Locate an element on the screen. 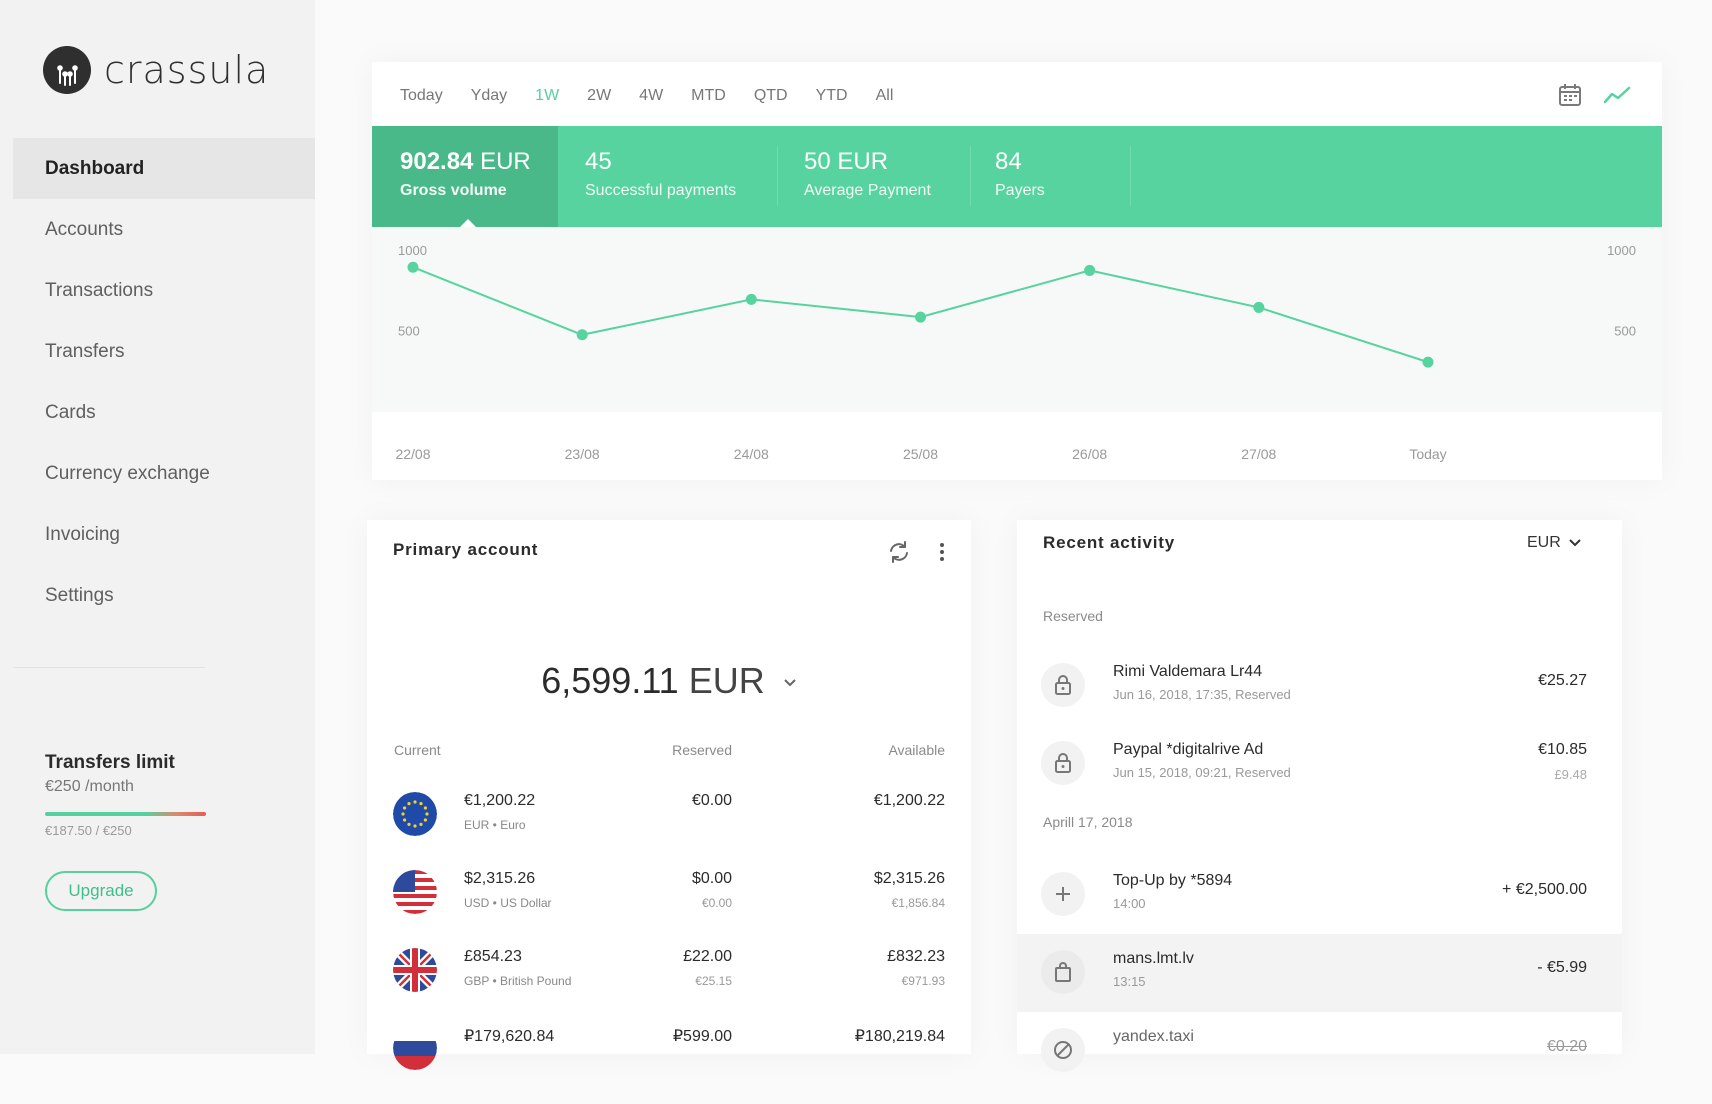 The width and height of the screenshot is (1712, 1104). x-tick-label: 26/08 is located at coordinates (1089, 454).